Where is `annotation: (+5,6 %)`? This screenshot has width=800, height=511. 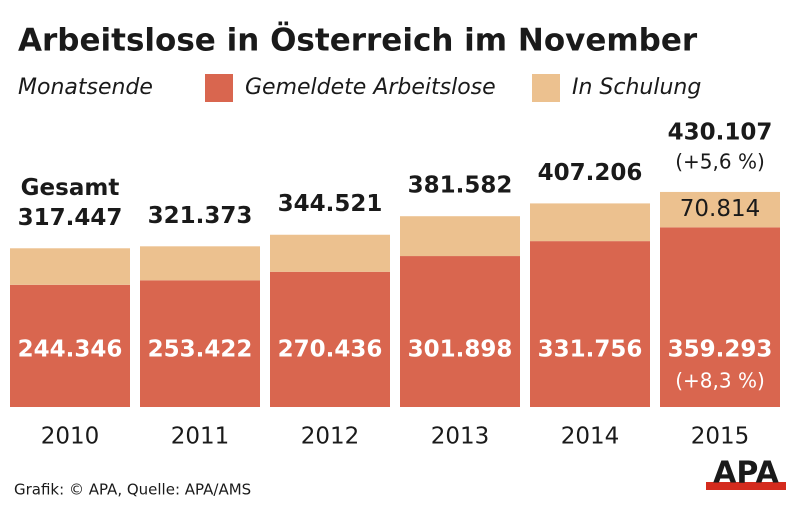
annotation: (+5,6 %) is located at coordinates (720, 161).